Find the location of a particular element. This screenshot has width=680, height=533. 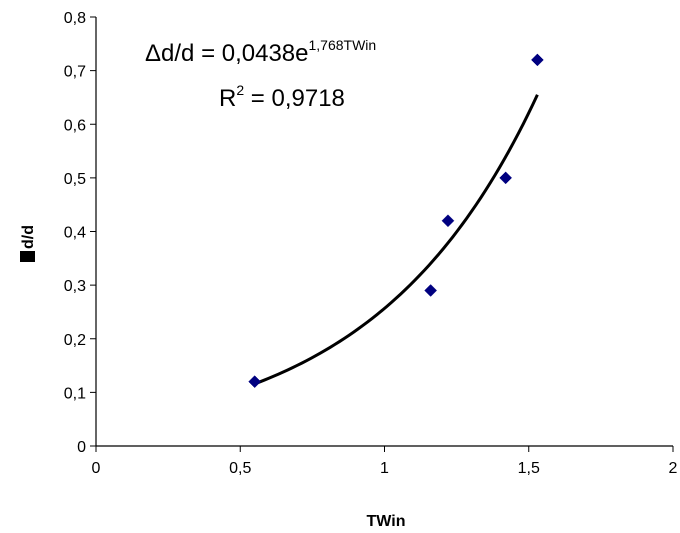

y-tick-label: 0,4 is located at coordinates (75, 233).